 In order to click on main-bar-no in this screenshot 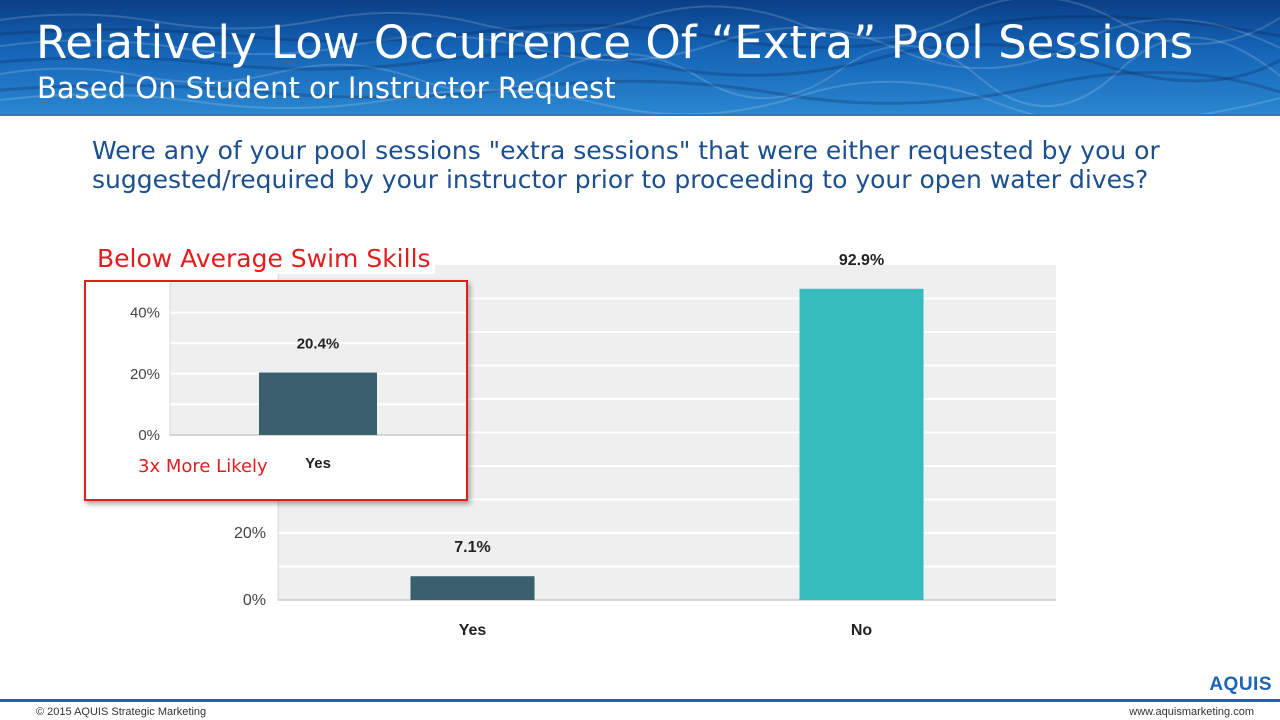, I will do `click(861, 444)`.